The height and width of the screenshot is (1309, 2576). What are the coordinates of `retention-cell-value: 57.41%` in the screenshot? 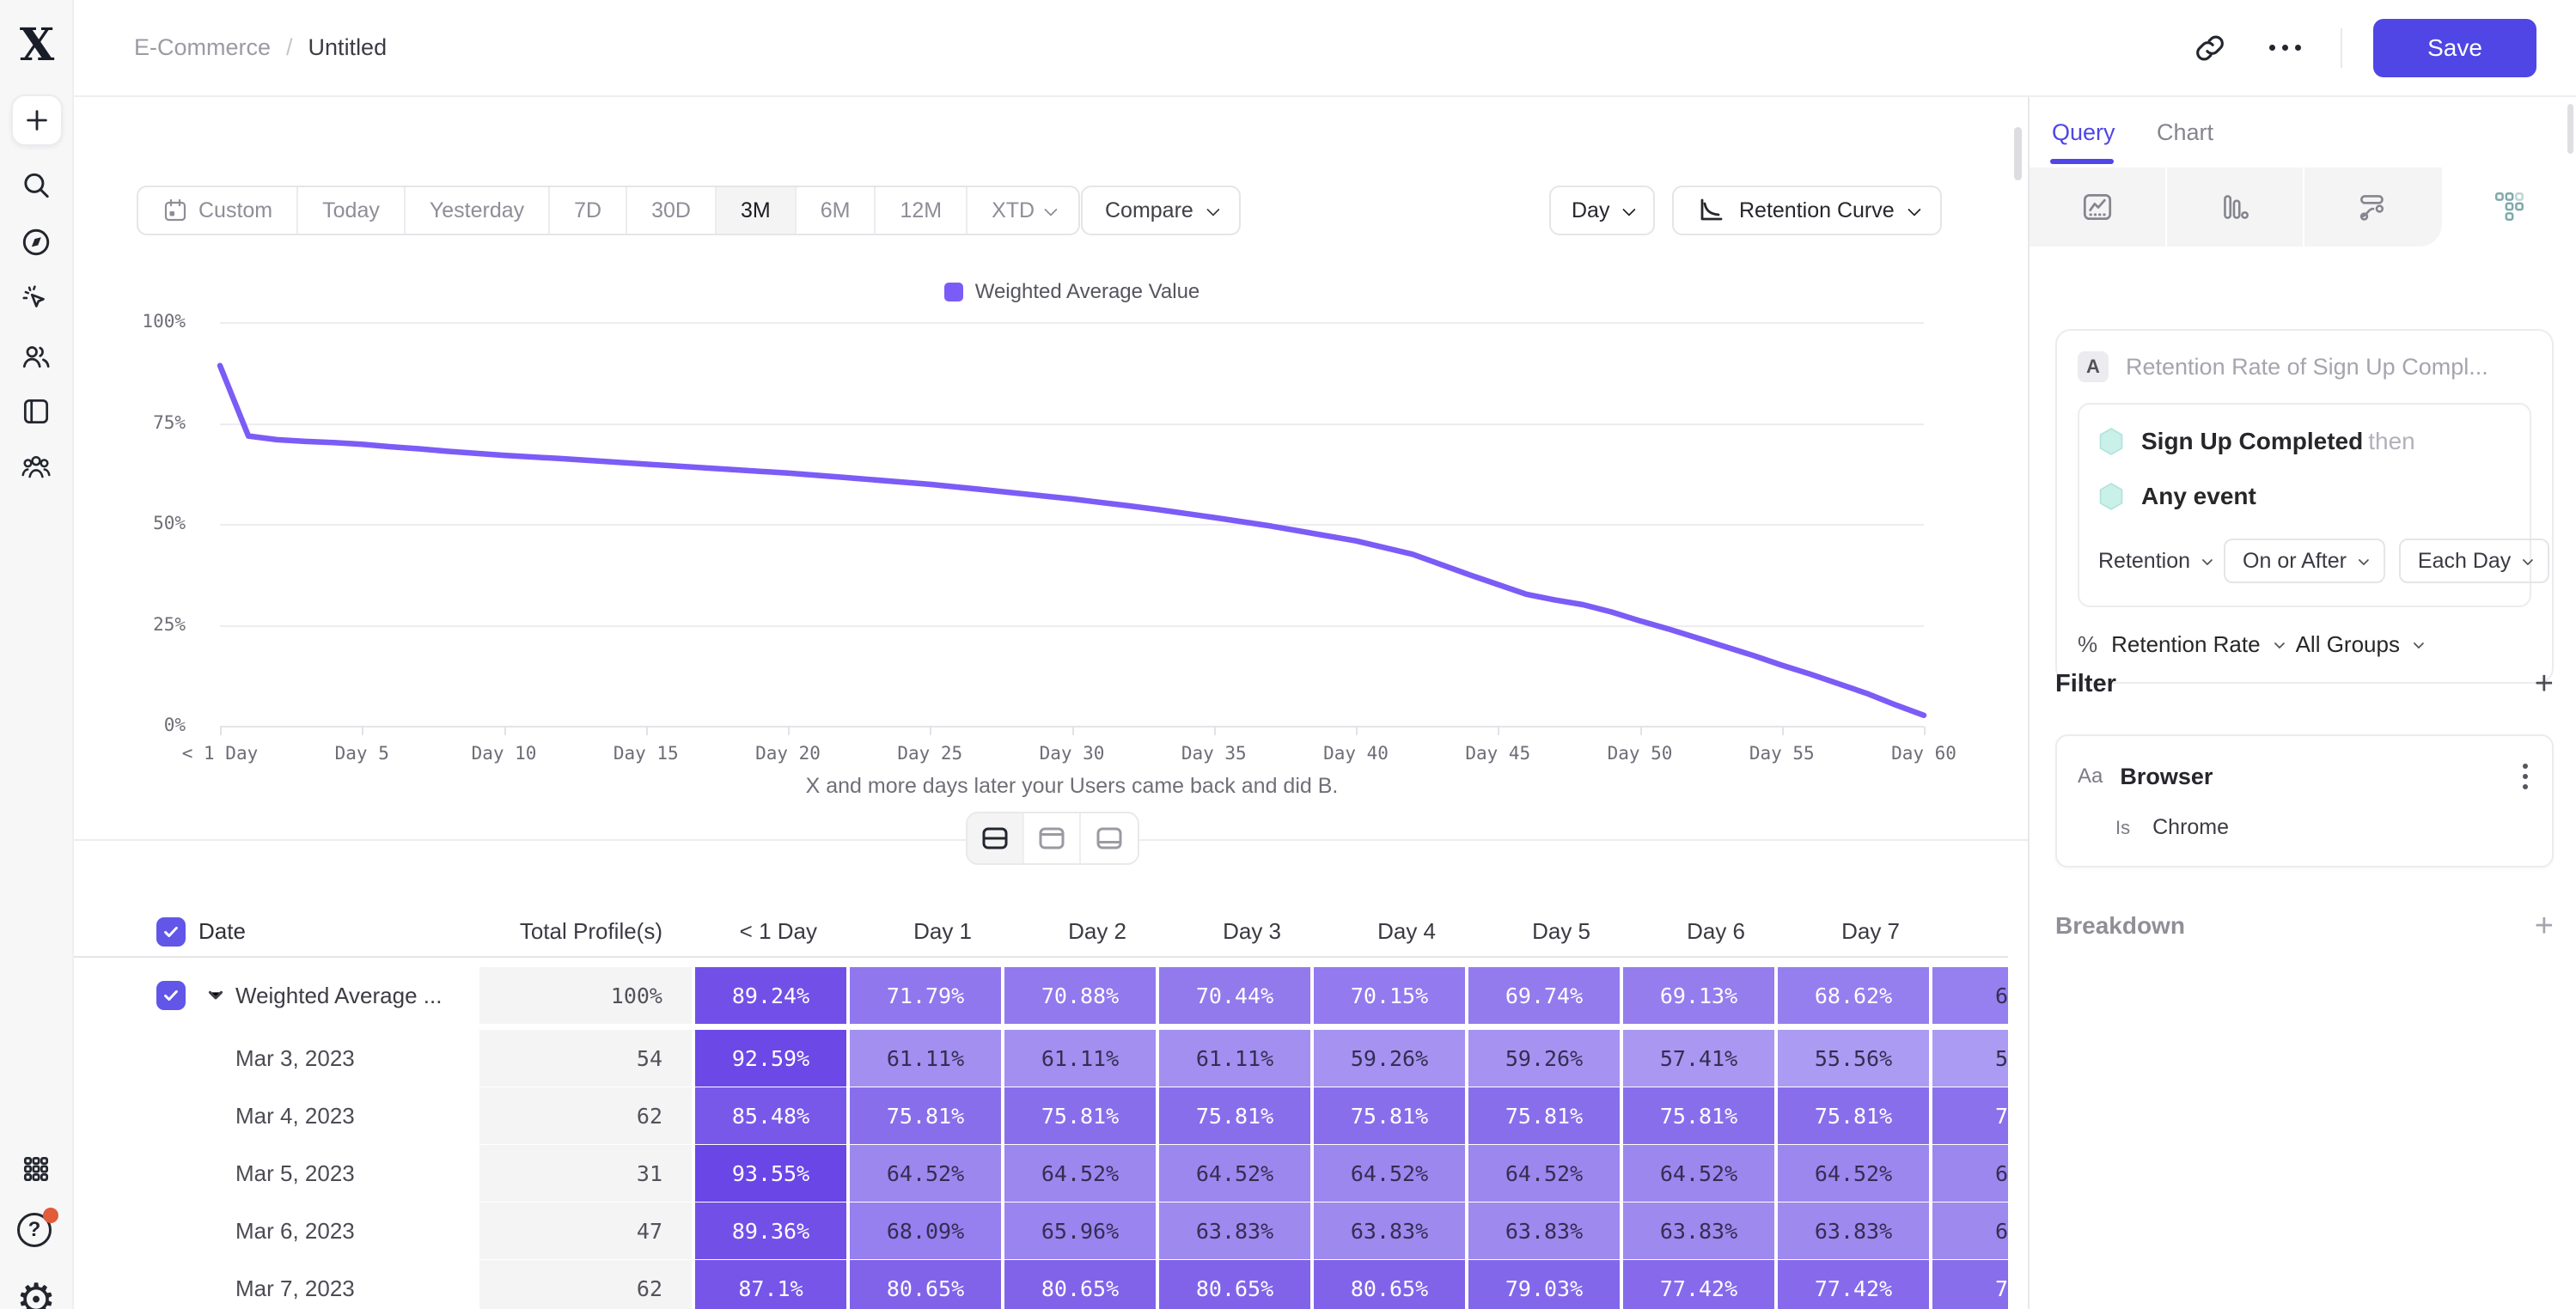 It's located at (1698, 1058).